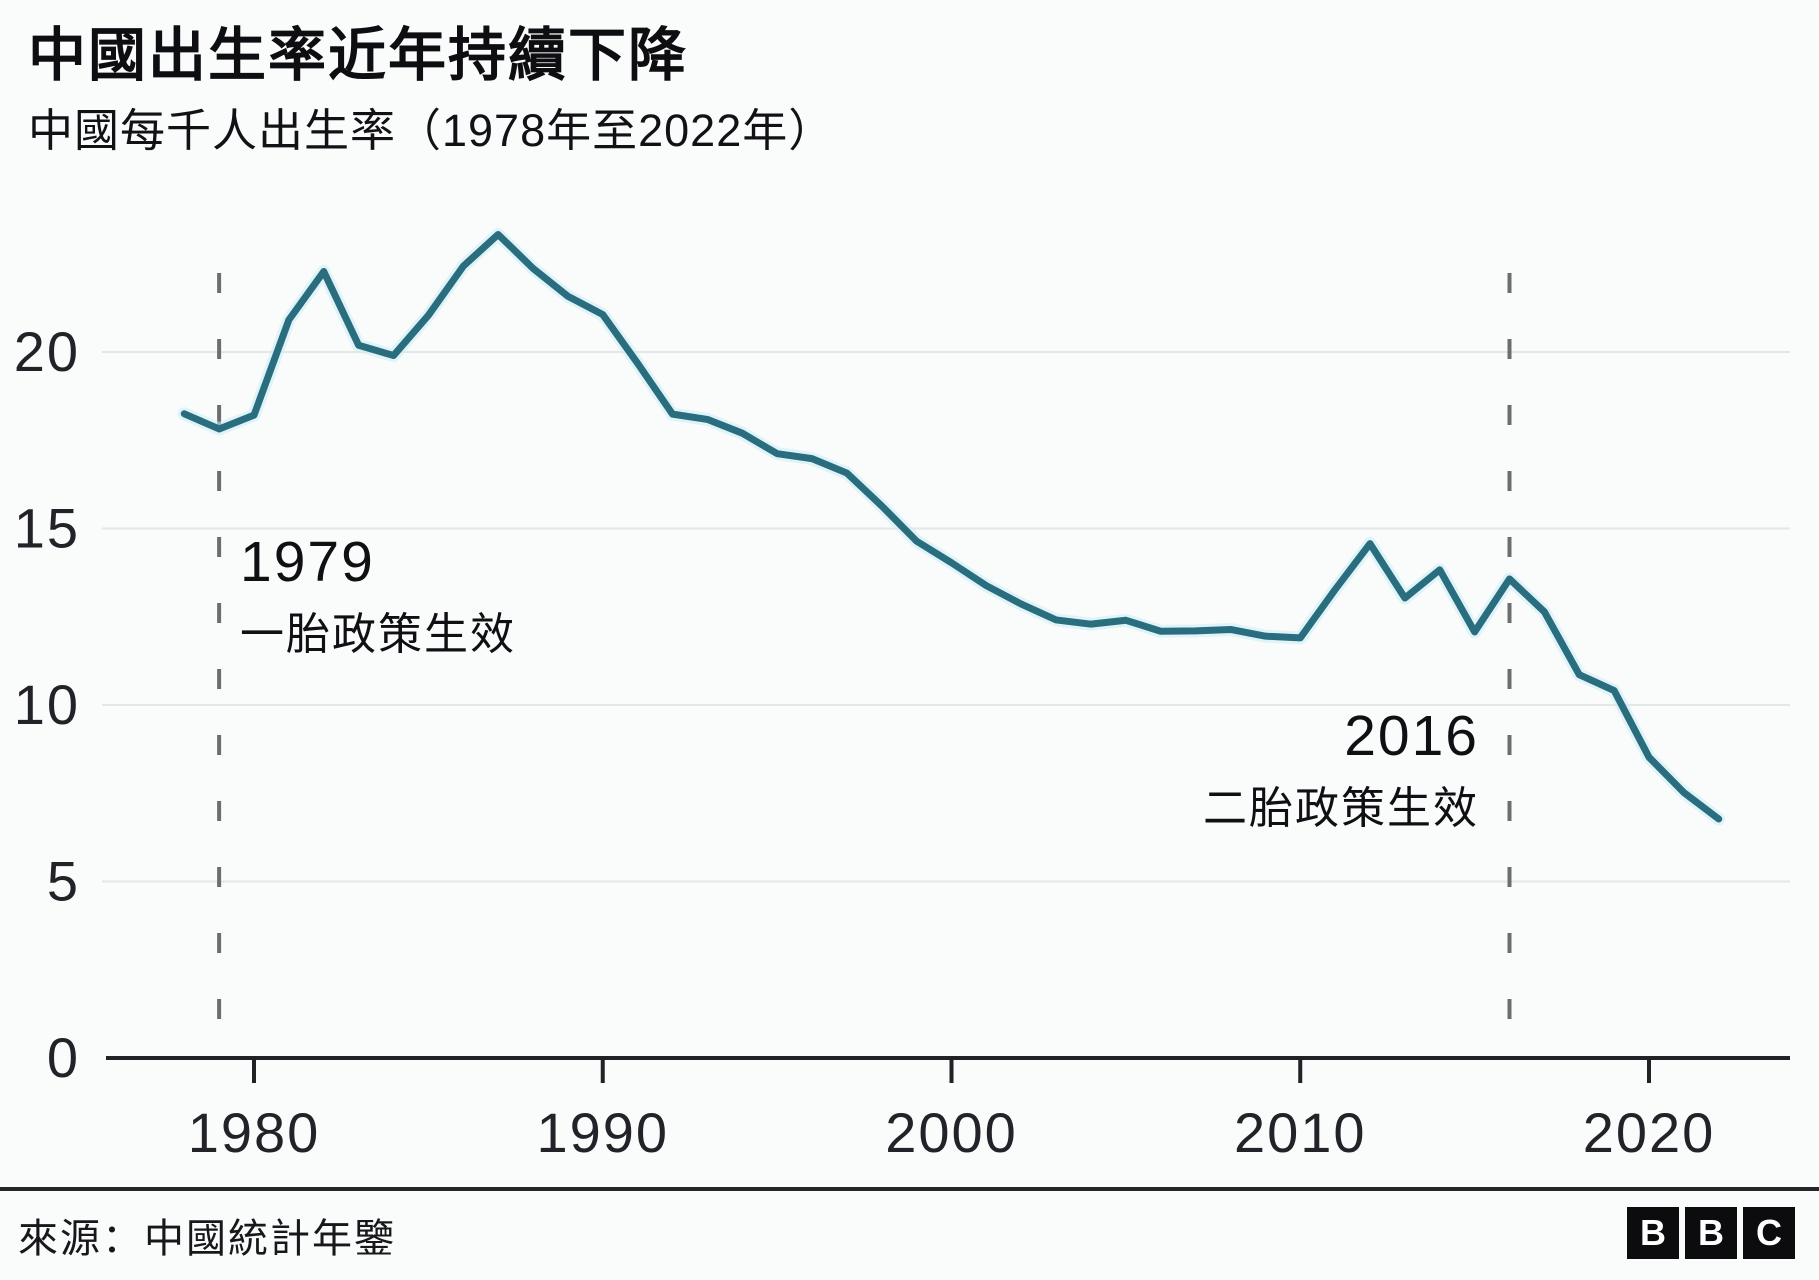 This screenshot has height=1280, width=1819. I want to click on chart-title: 中國出生率近年持續下降, so click(358, 55).